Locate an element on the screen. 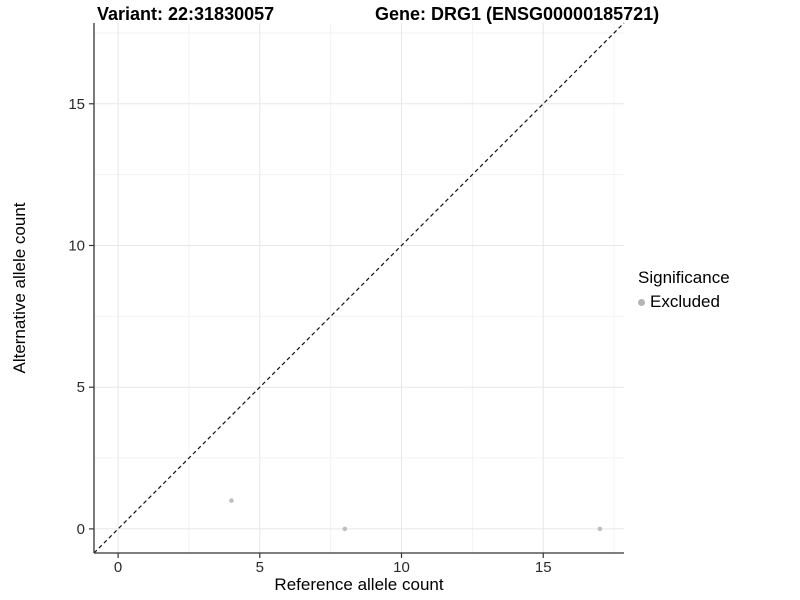 The image size is (800, 600). excluded-point-icon is located at coordinates (641, 302).